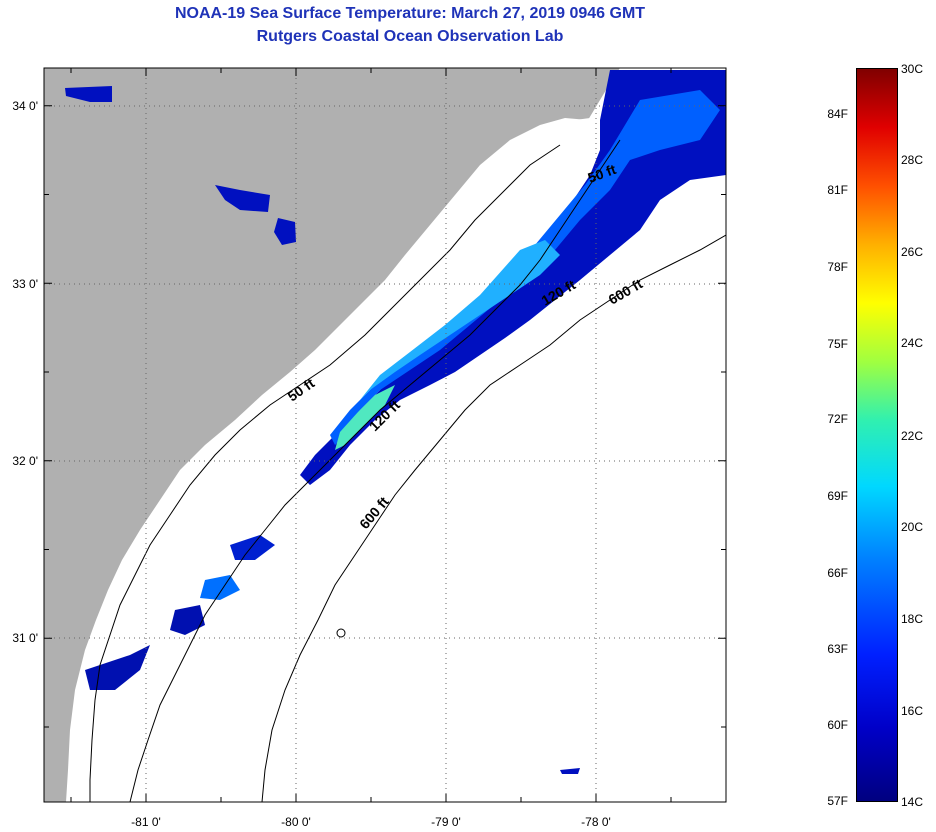  Describe the element at coordinates (837, 344) in the screenshot. I see `colorbar-f-label: 75F` at that location.